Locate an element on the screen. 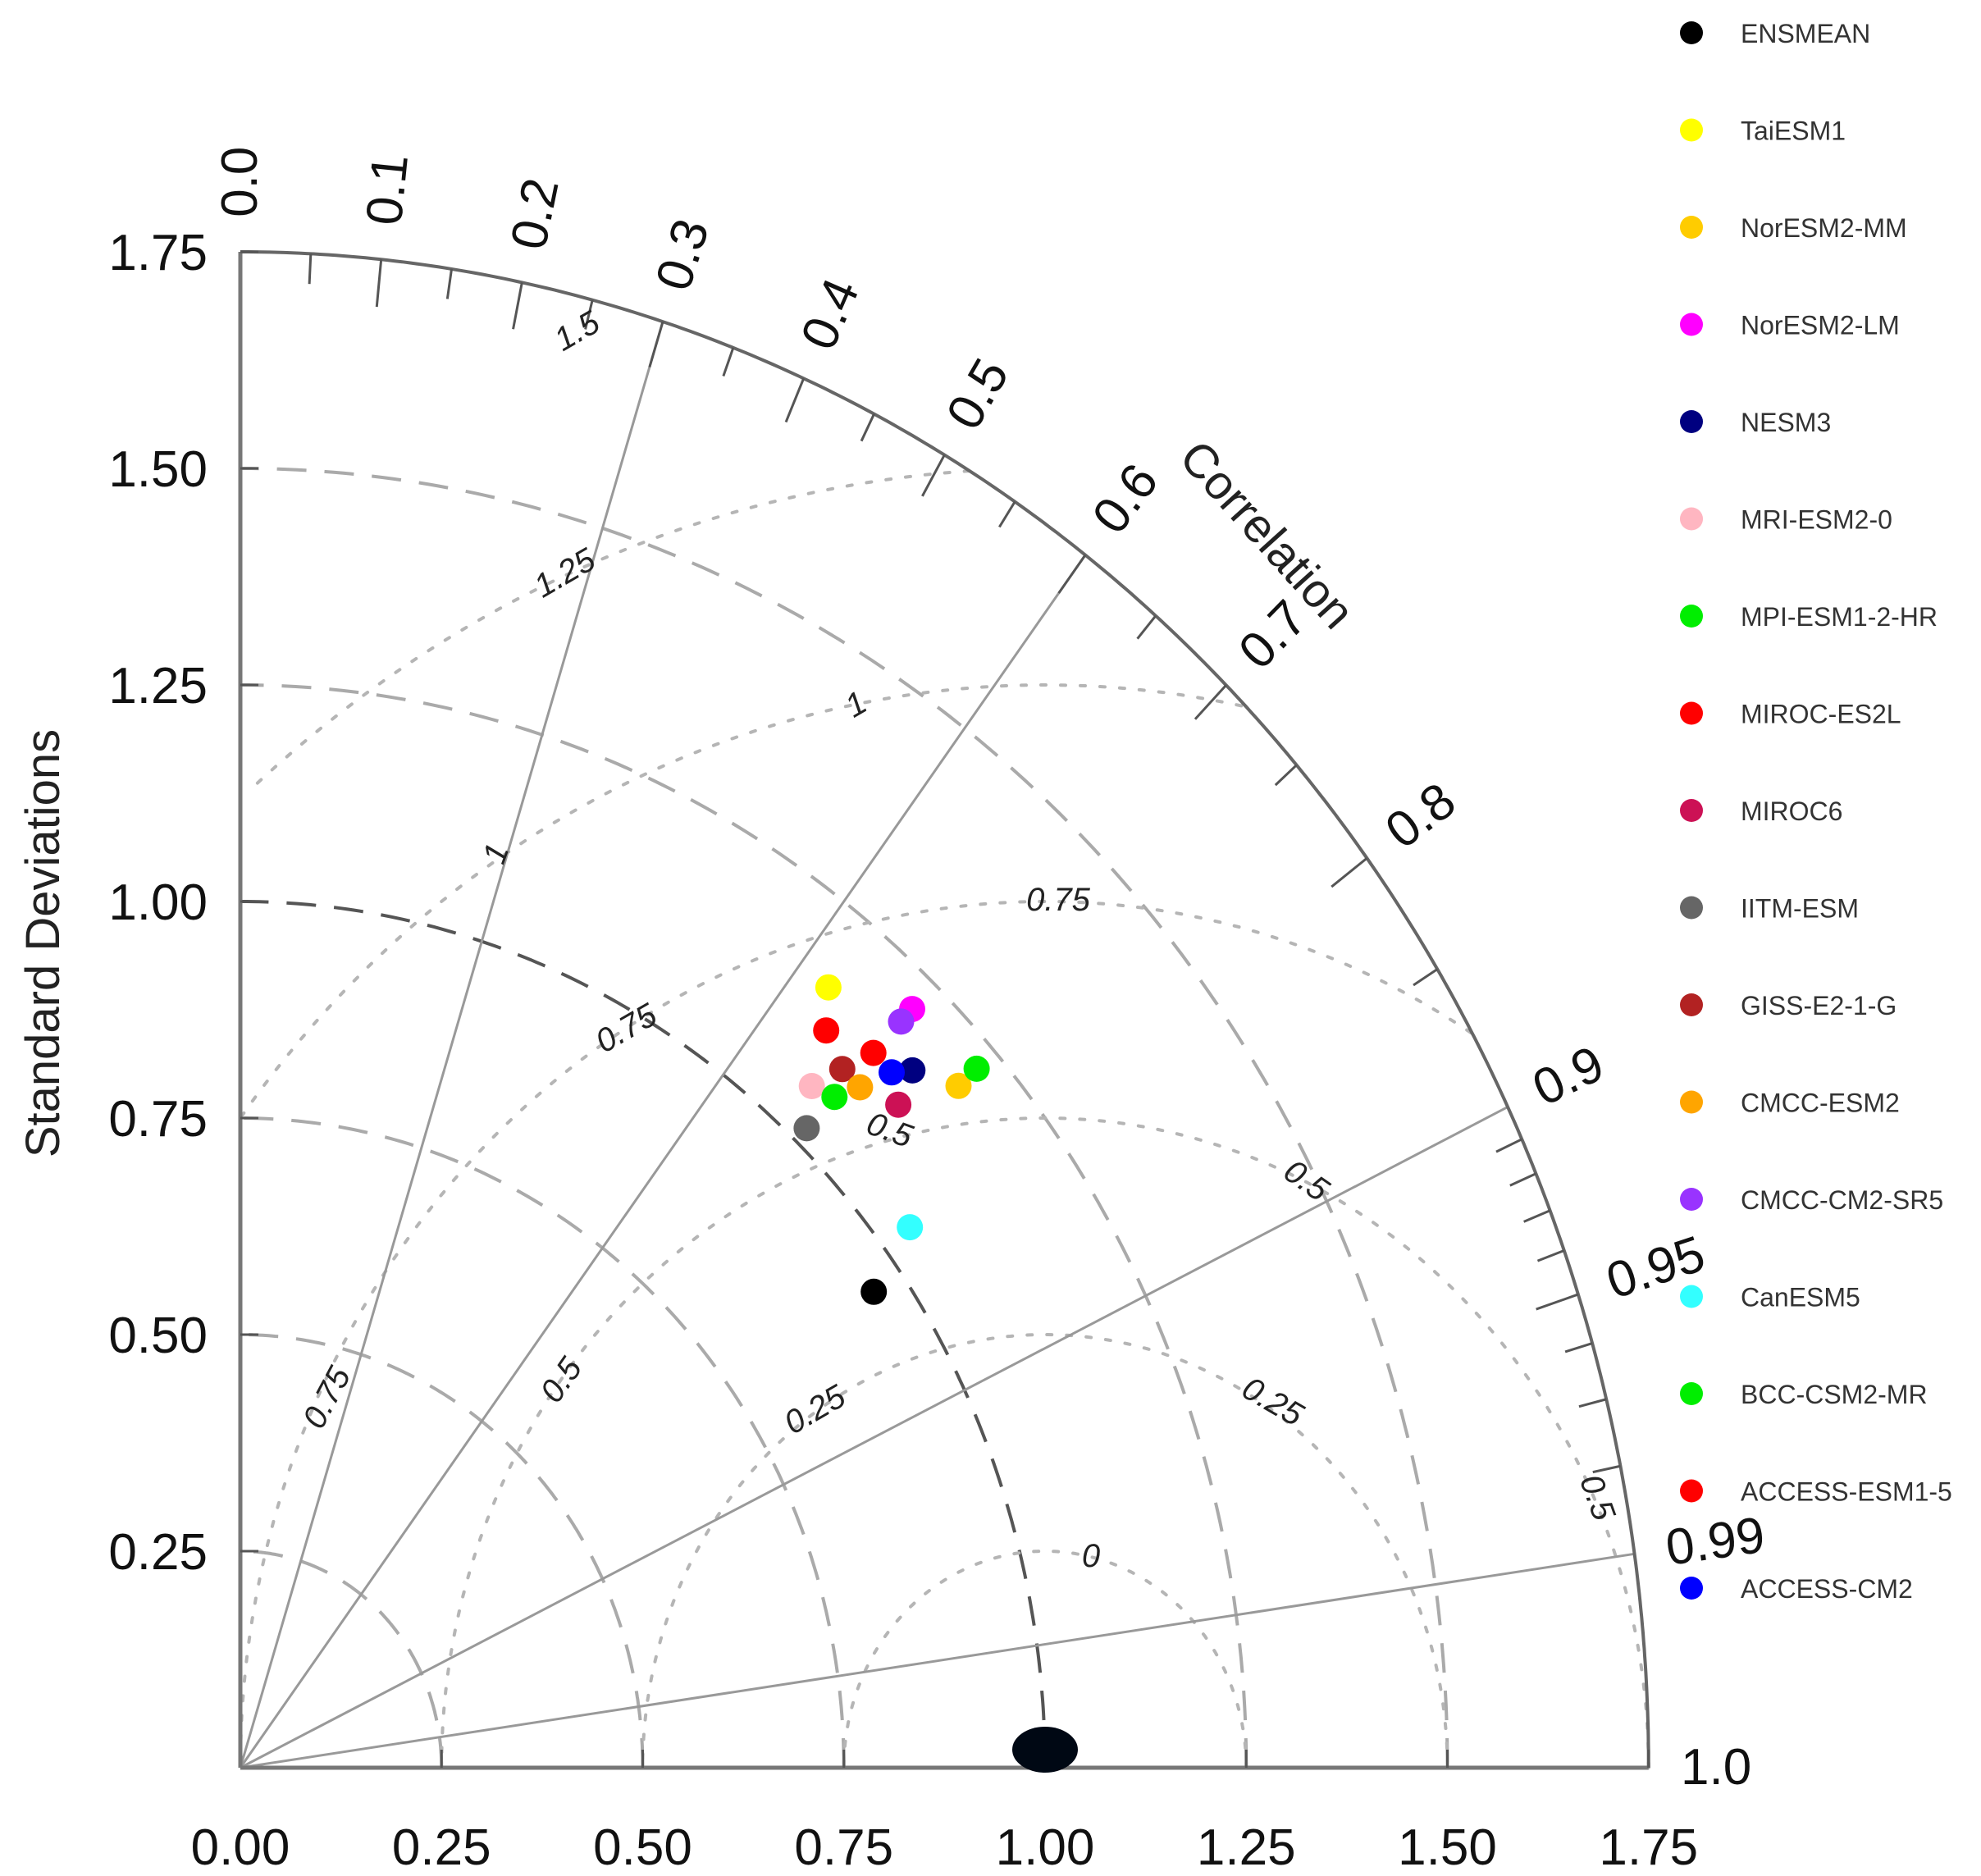 The width and height of the screenshot is (1981, 1876). legend-label: ACCESS-CM2 is located at coordinates (1827, 1589).